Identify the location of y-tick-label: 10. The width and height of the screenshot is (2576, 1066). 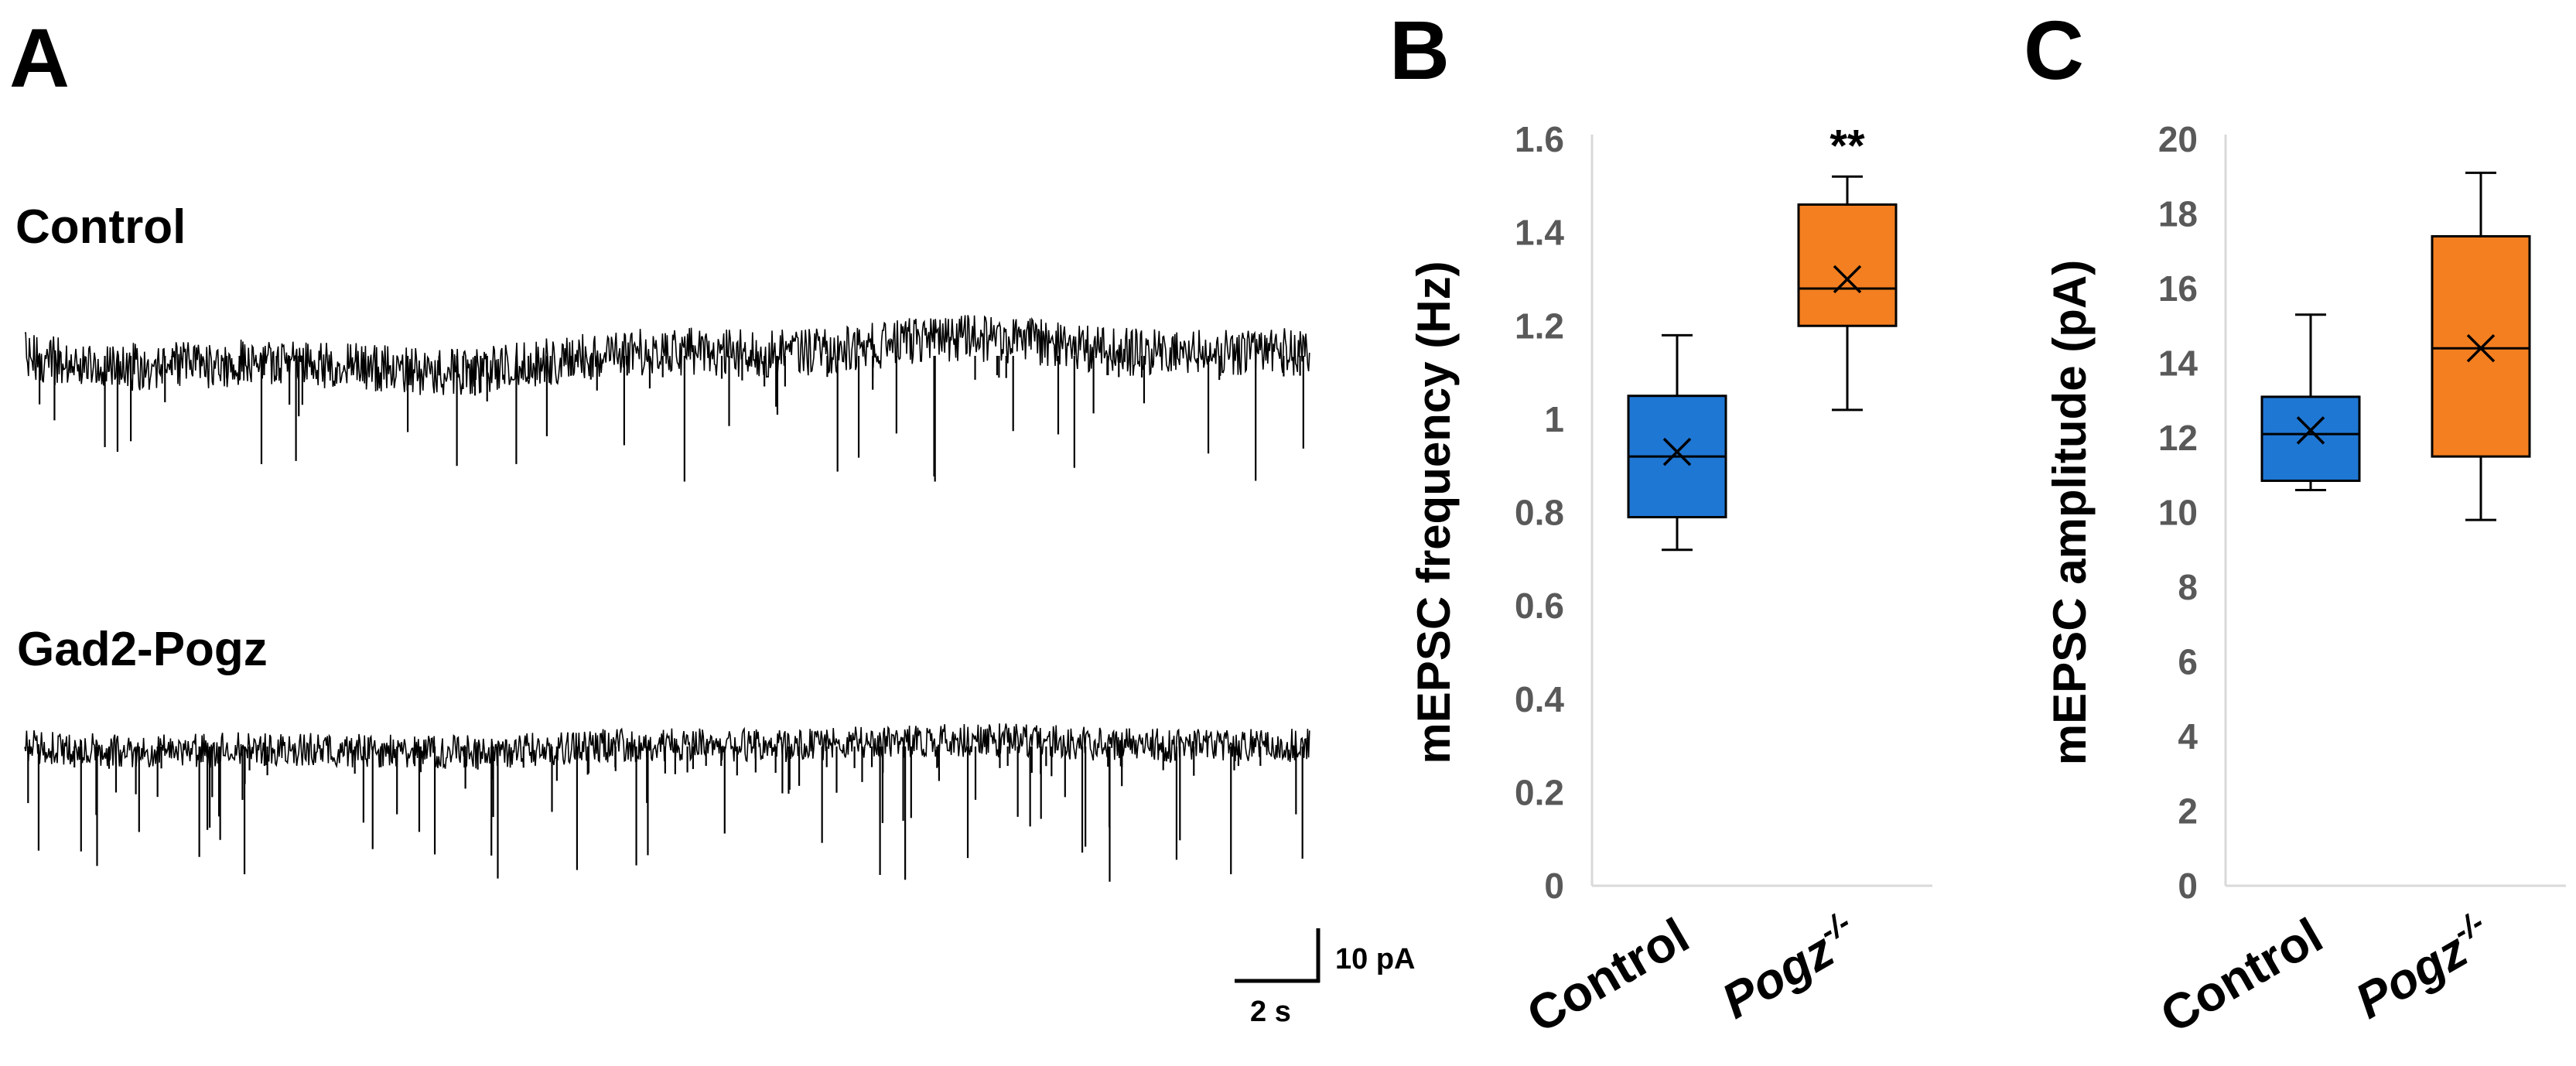
(2178, 513).